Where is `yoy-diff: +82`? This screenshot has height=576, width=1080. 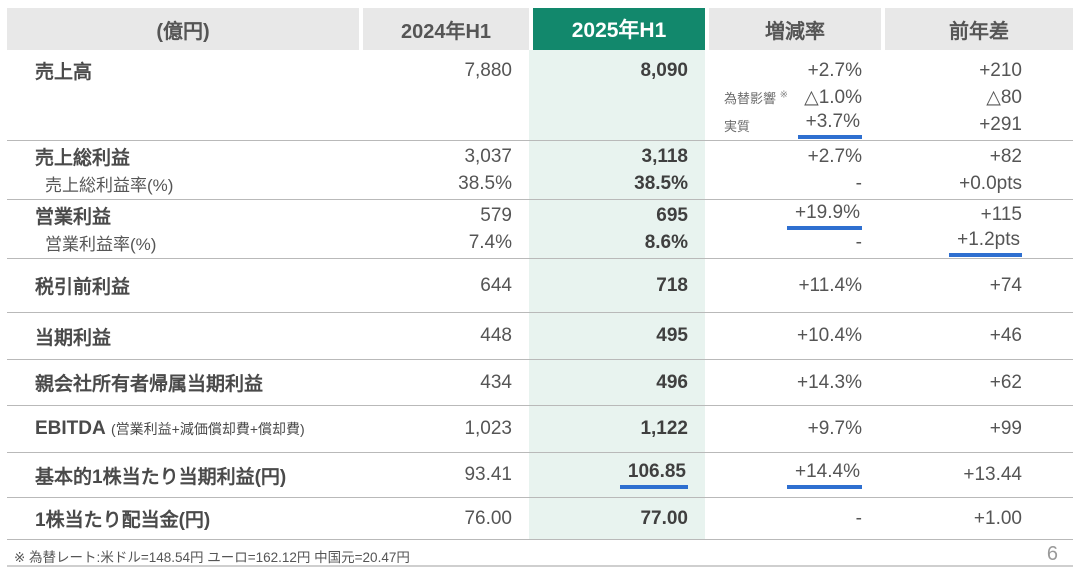
yoy-diff: +82 is located at coordinates (1005, 156).